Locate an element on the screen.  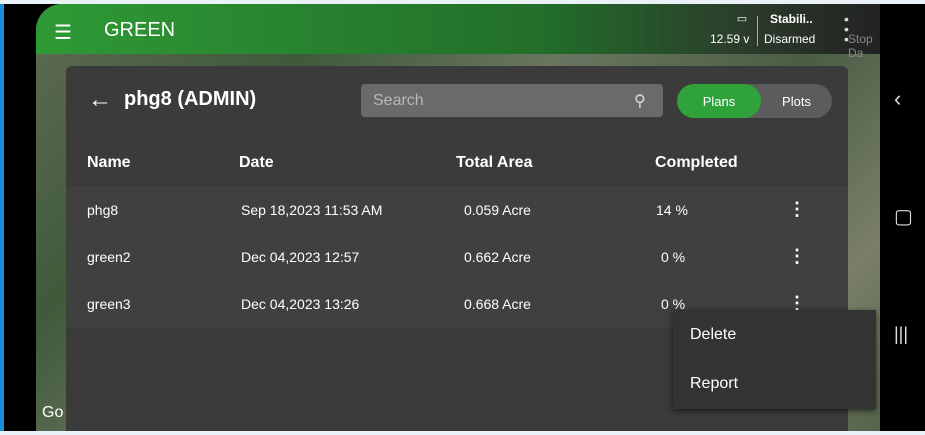
table-header: Name Date Total Area Completed is located at coordinates (457, 163).